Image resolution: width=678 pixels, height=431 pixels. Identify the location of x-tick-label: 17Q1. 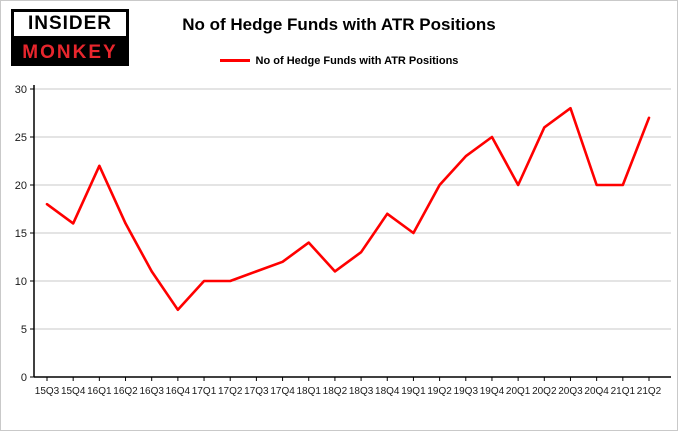
(204, 391).